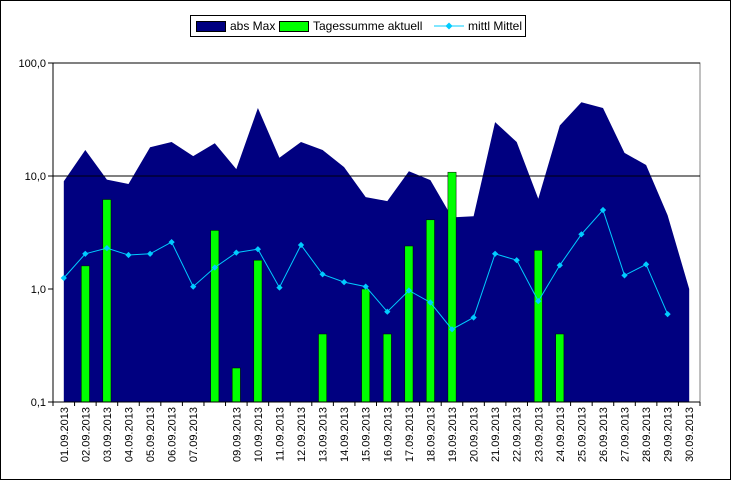  What do you see at coordinates (646, 264) in the screenshot?
I see `point-28.09.2013` at bounding box center [646, 264].